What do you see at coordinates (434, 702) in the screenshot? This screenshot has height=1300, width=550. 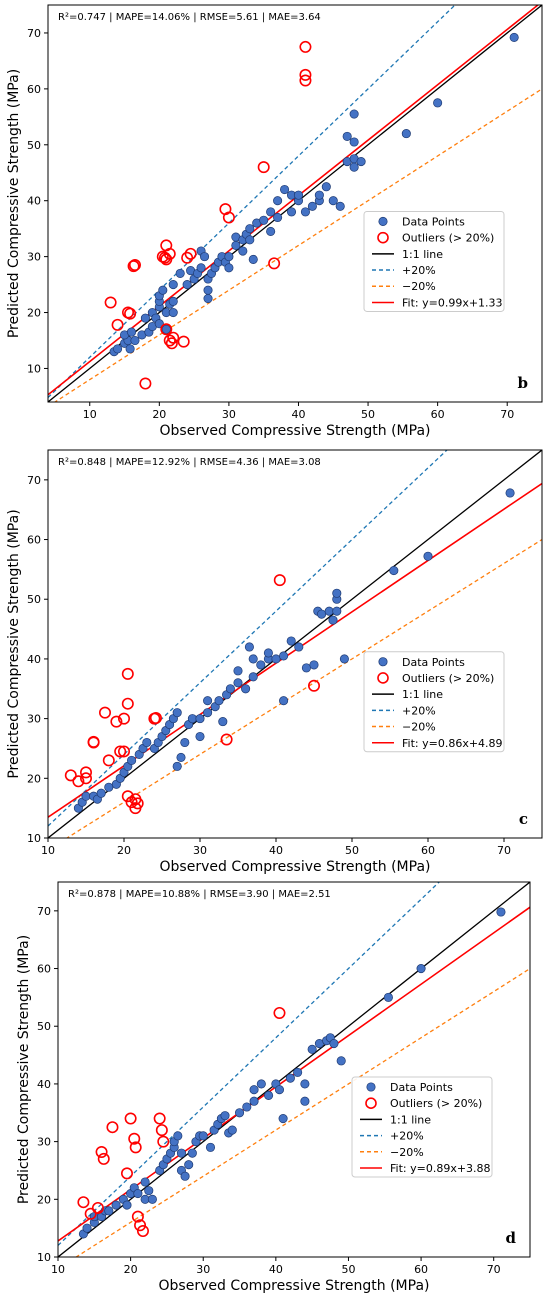 I see `legend-box` at bounding box center [434, 702].